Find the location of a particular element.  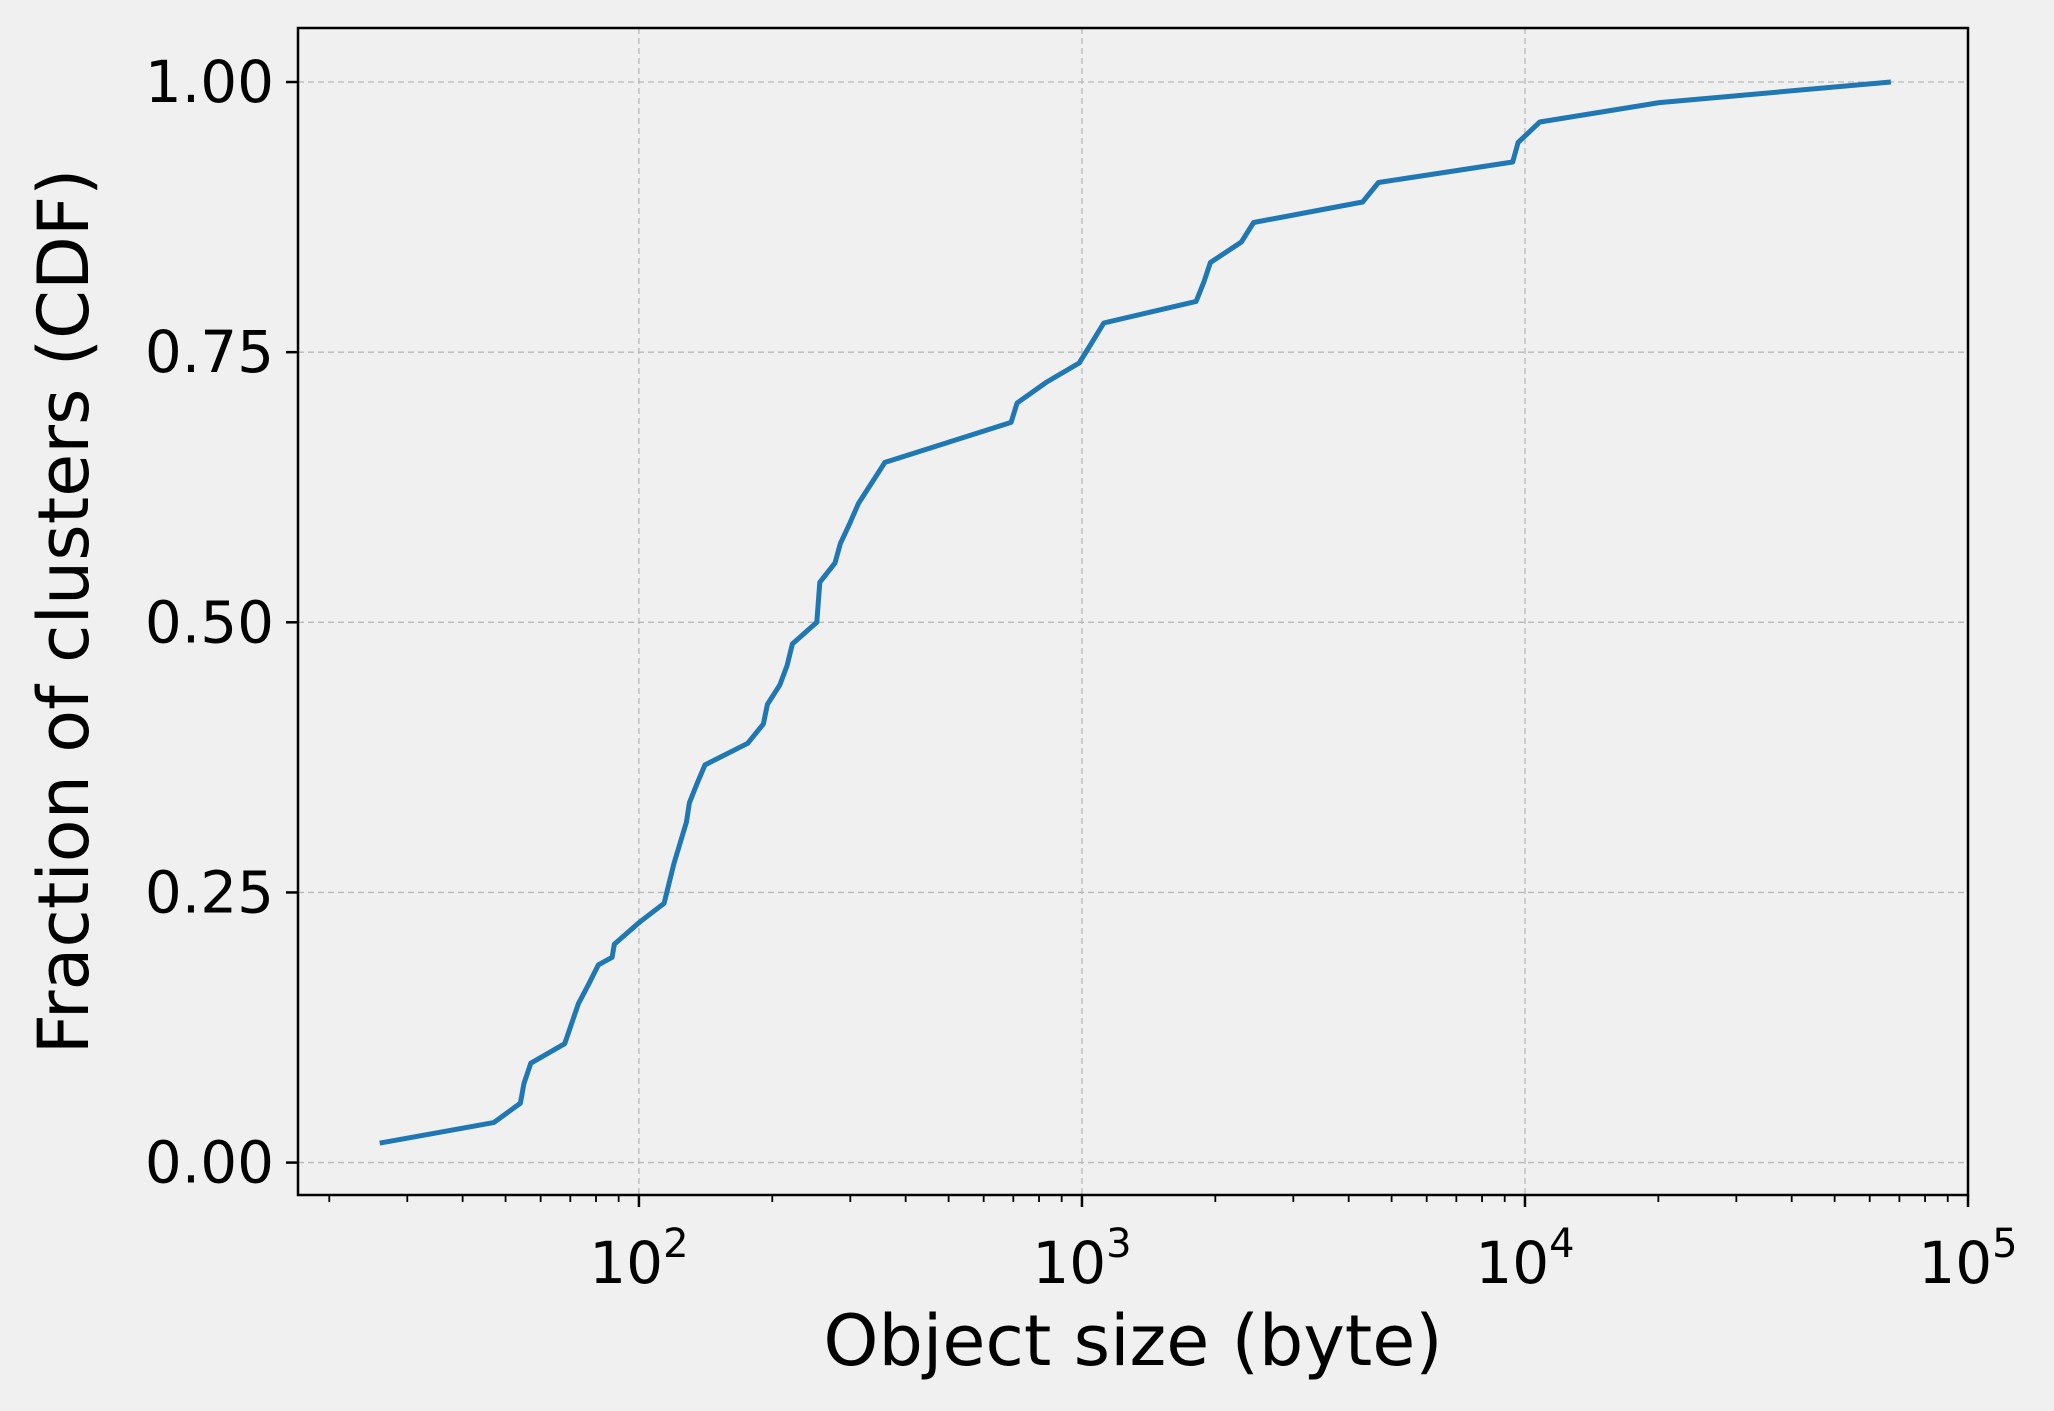

y-tick-labels: 0.00 0.25 0.50 0.75 1.00 is located at coordinates (209, 622).